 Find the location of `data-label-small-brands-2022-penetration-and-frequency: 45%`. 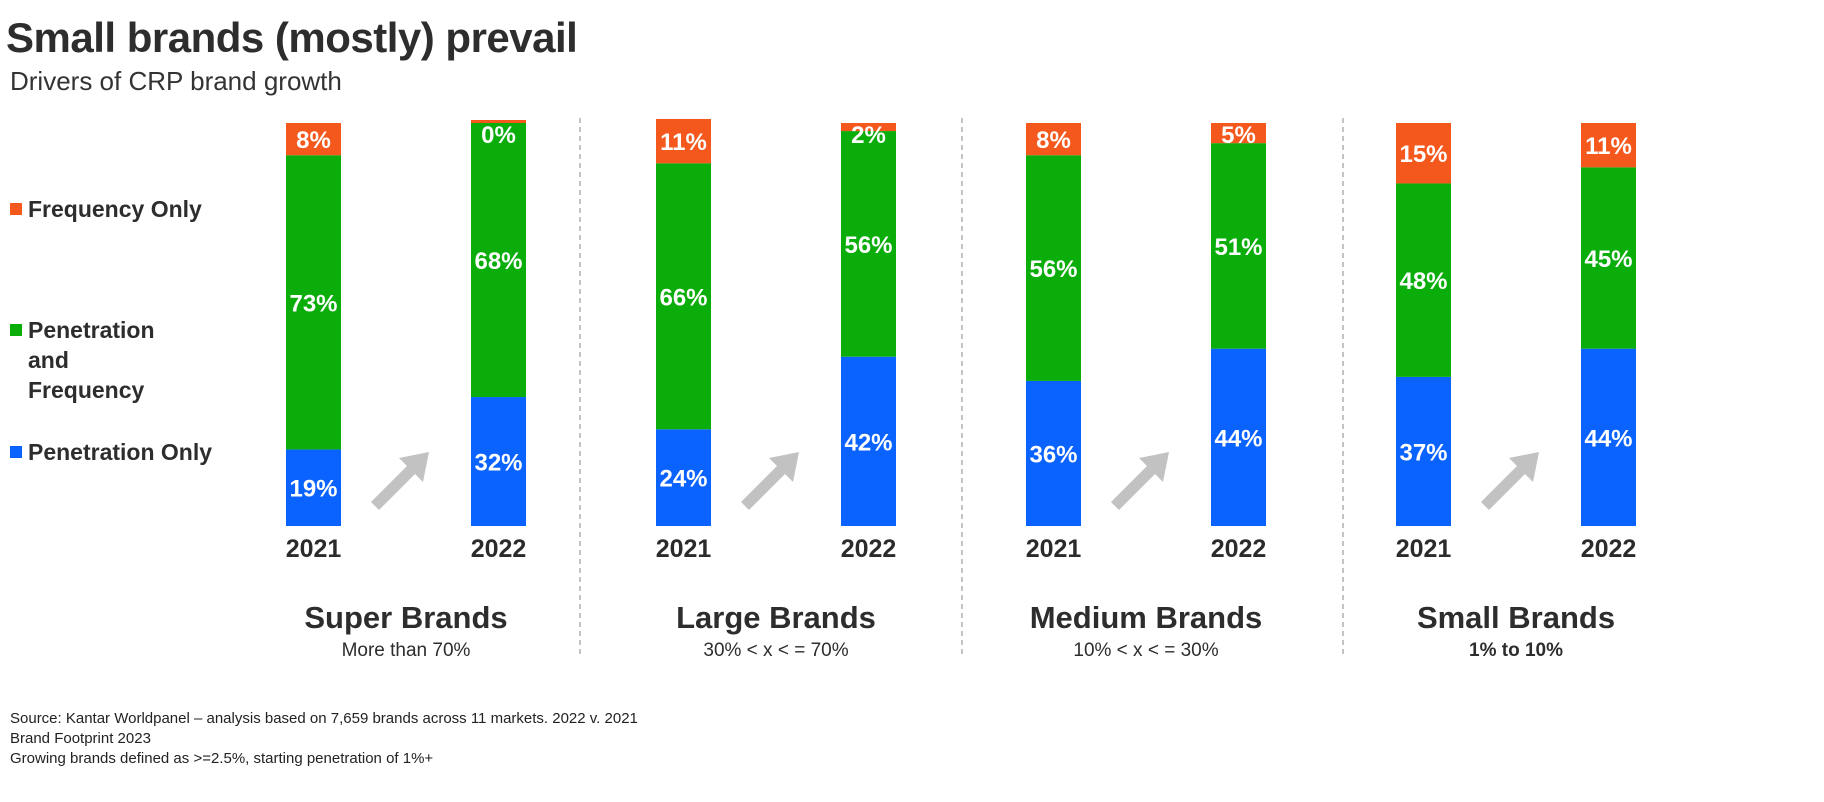

data-label-small-brands-2022-penetration-and-frequency: 45% is located at coordinates (1608, 259).